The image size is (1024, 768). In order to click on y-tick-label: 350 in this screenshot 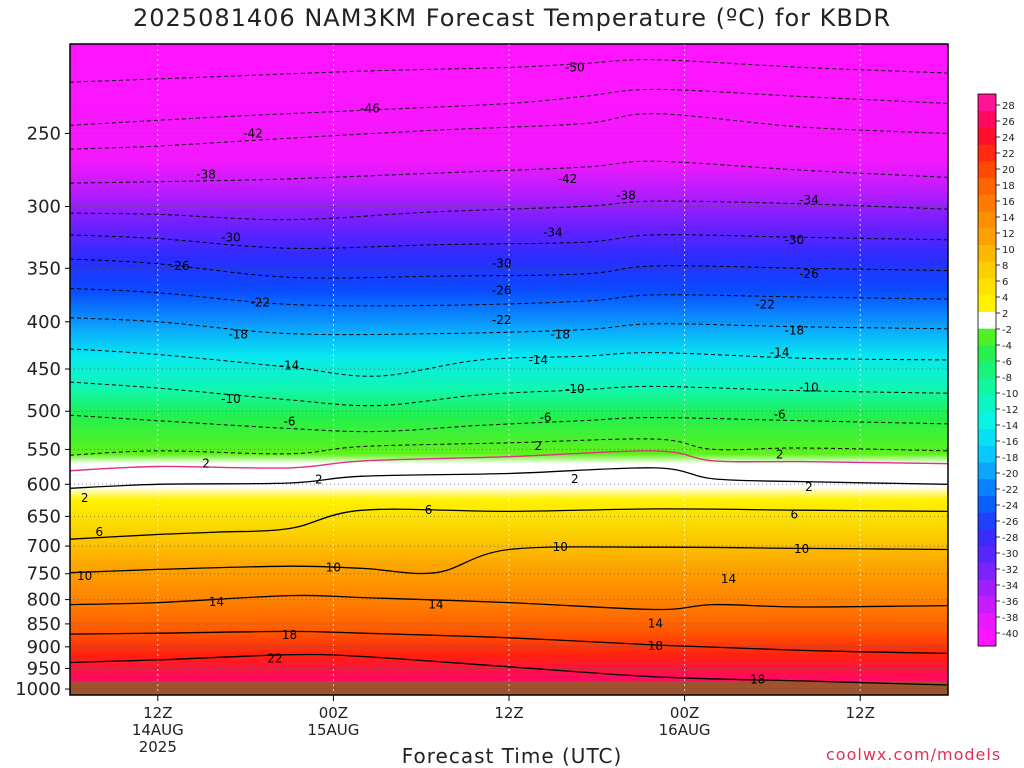, I will do `click(44, 268)`.